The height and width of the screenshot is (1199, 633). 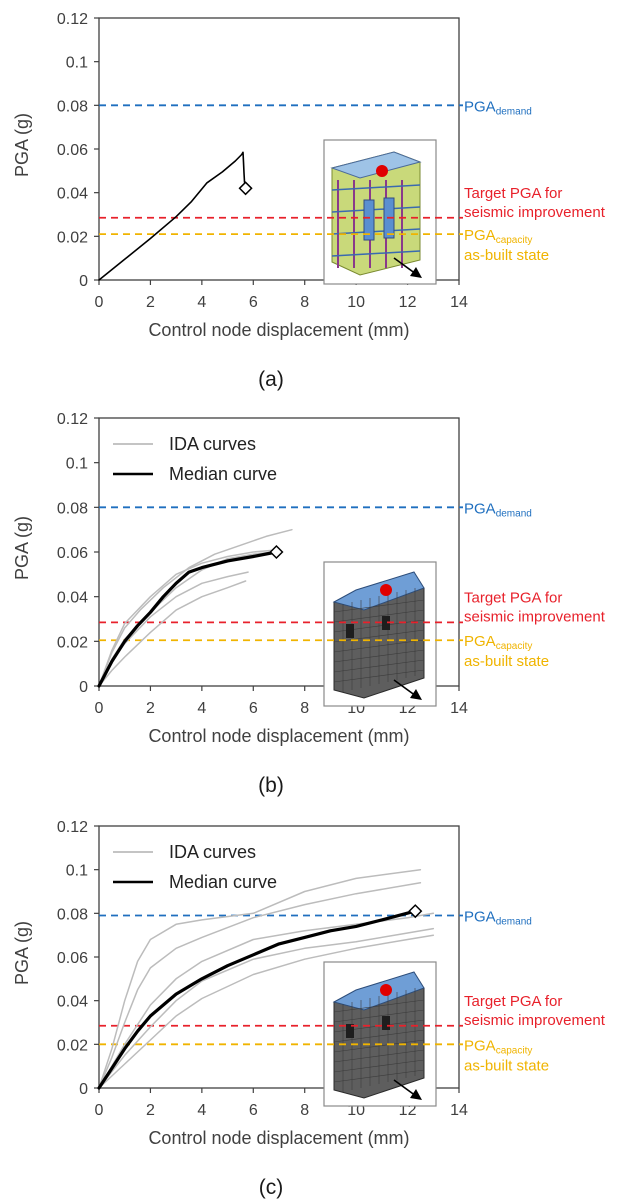 I want to click on frame-panel, so click(x=369, y=220).